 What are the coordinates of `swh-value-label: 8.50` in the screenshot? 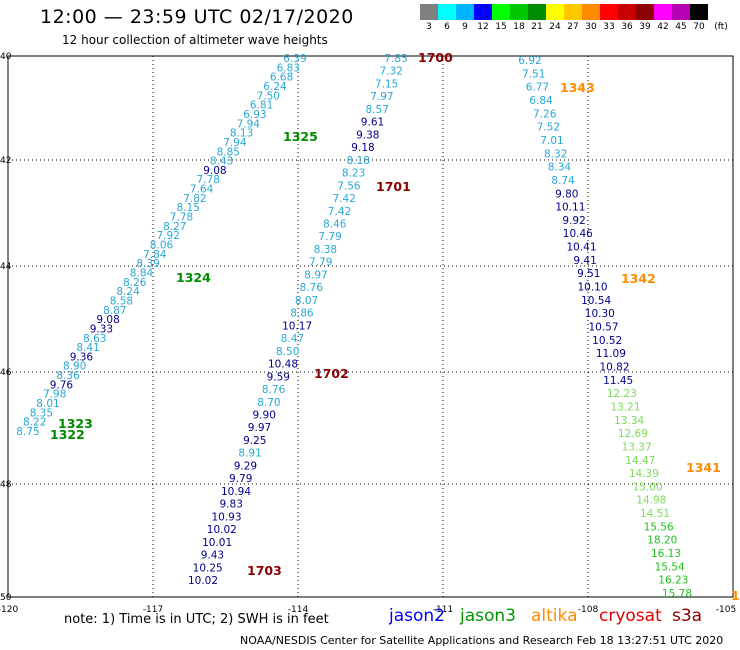 It's located at (287, 352).